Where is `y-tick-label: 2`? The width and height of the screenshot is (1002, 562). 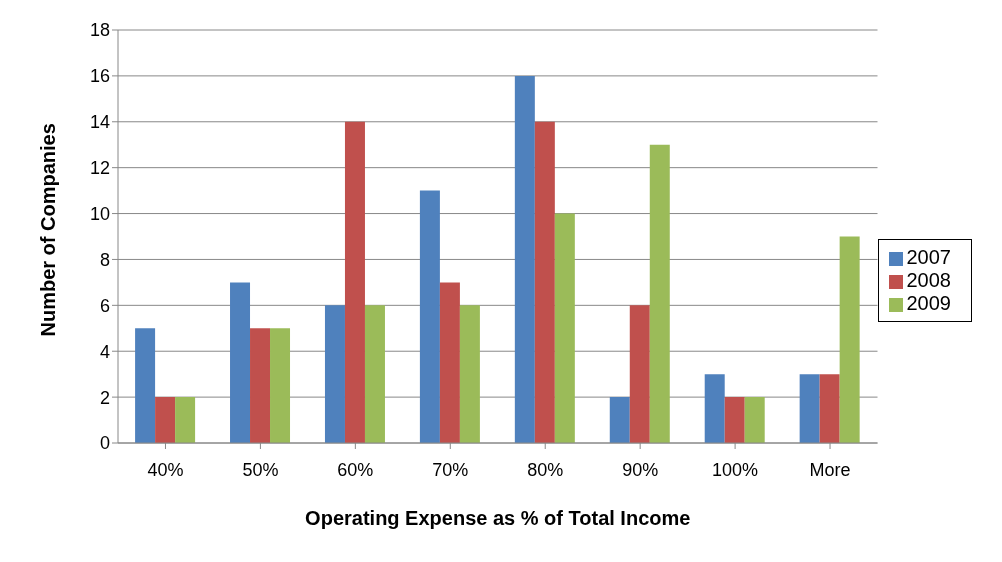 y-tick-label: 2 is located at coordinates (104, 397).